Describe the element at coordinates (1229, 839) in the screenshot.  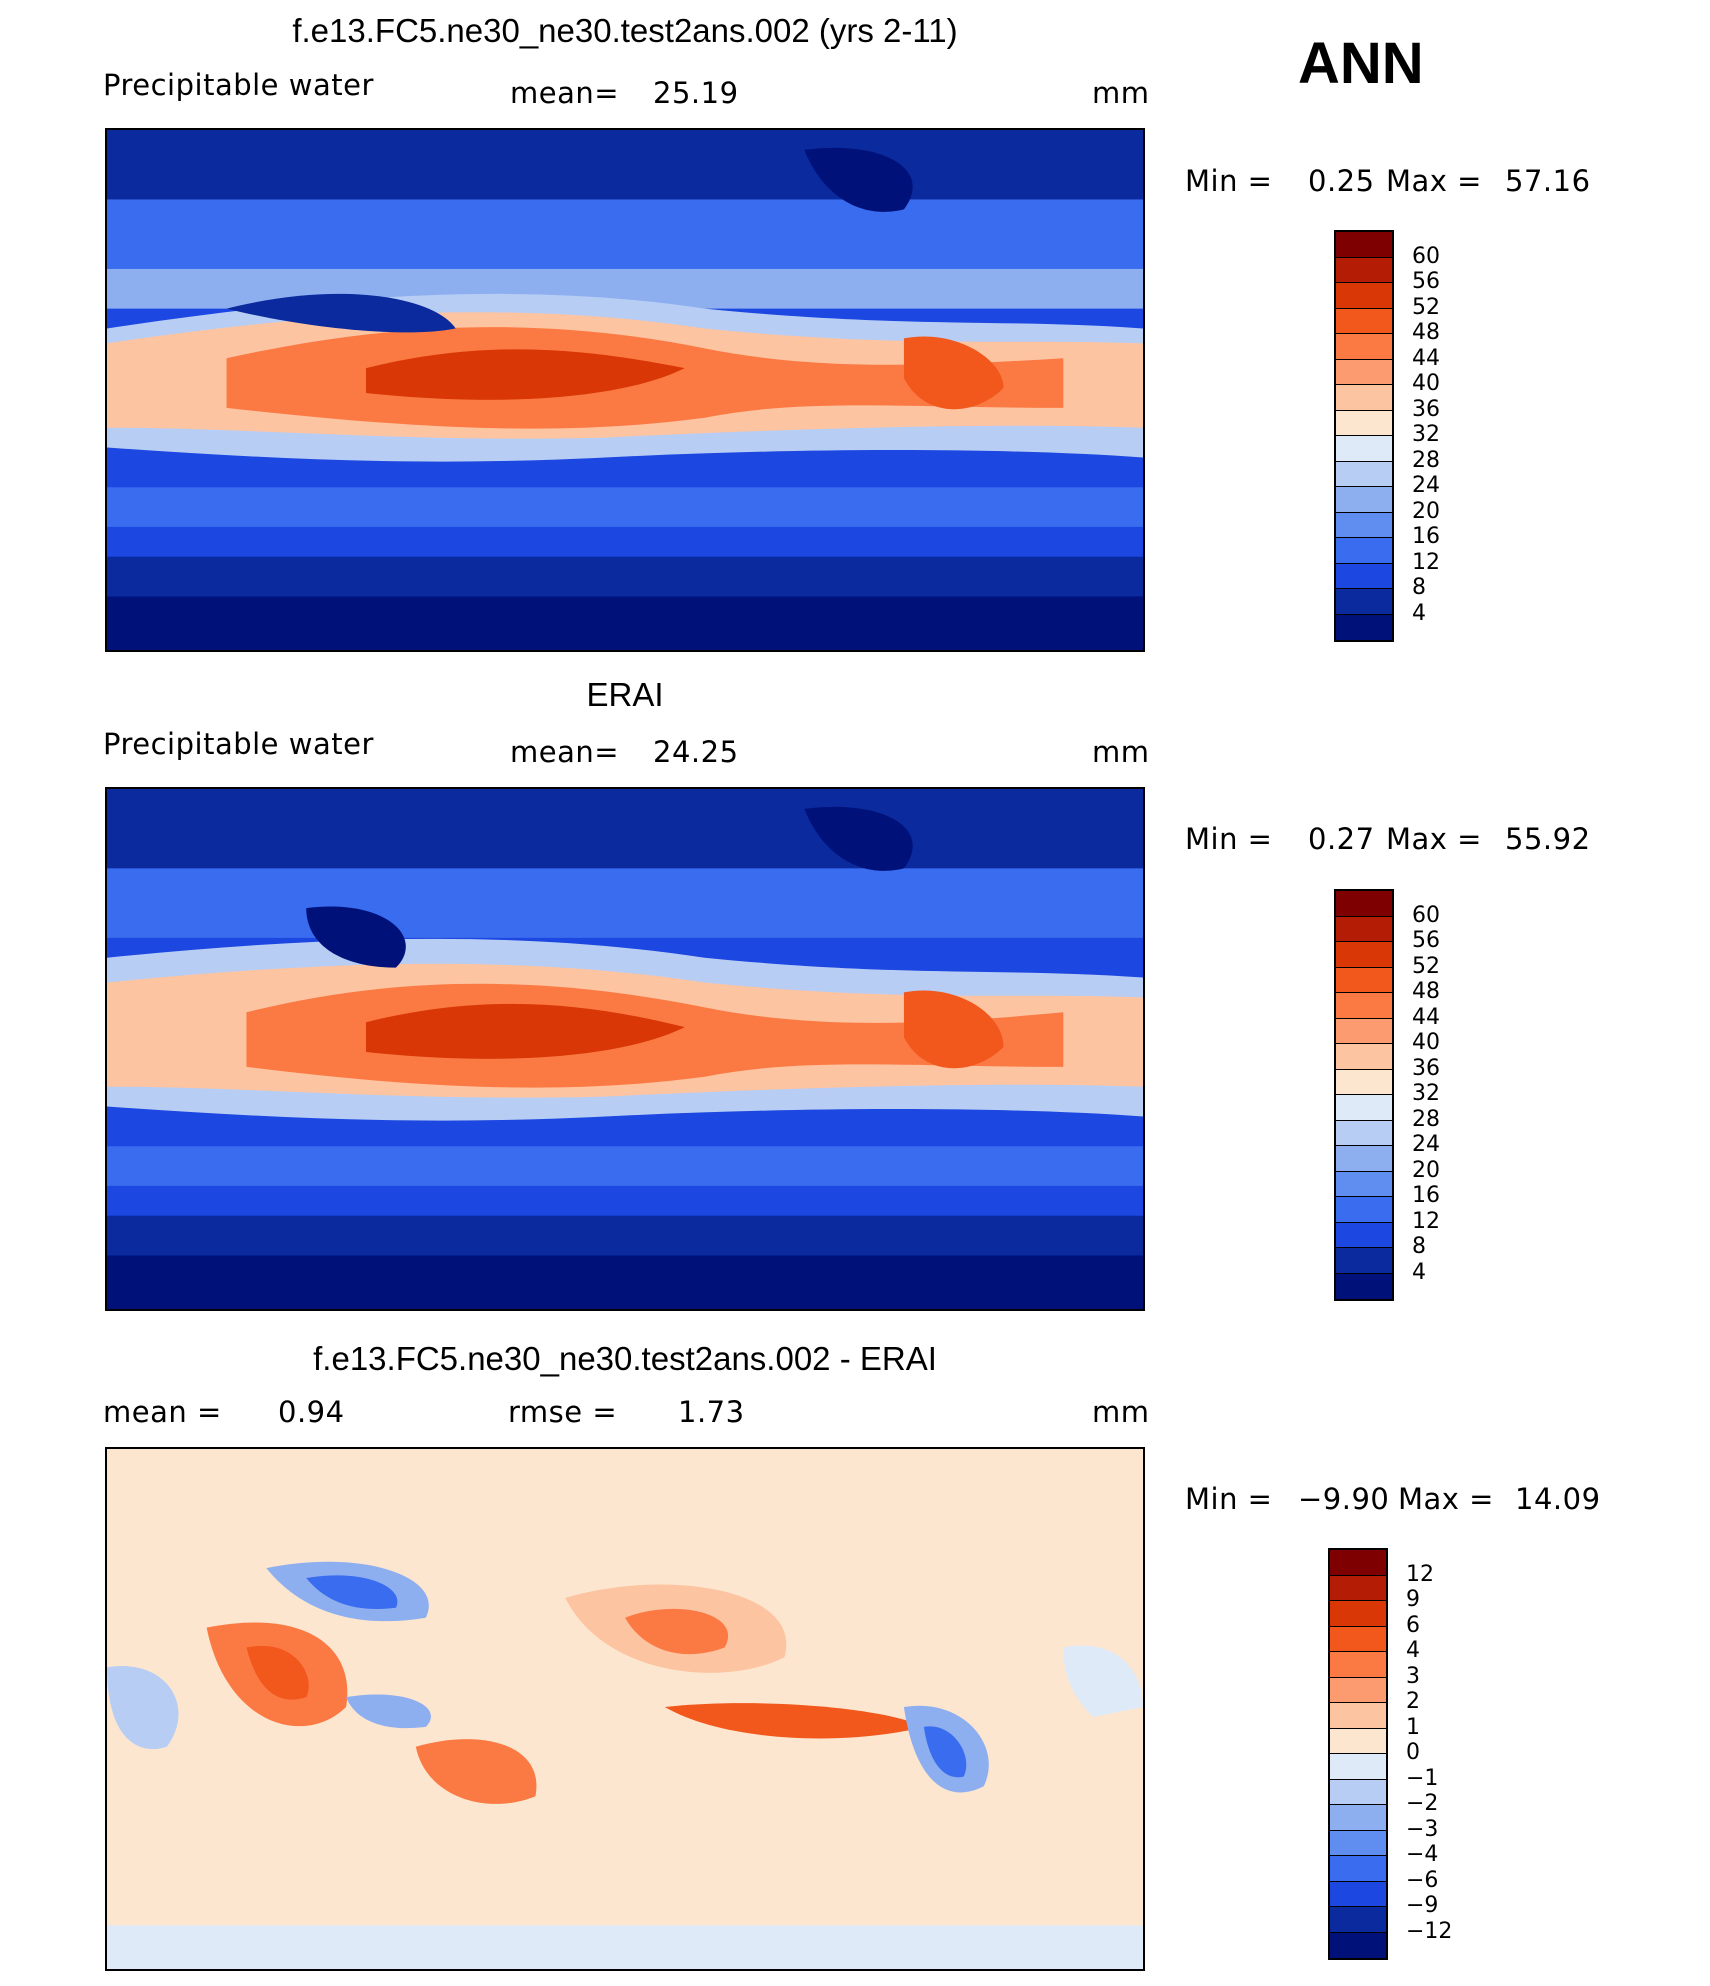
I see `panel2-min-label: Min =` at that location.